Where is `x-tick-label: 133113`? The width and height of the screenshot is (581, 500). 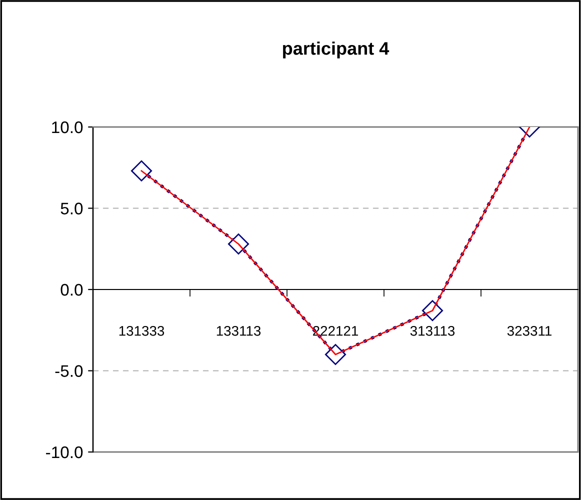 x-tick-label: 133113 is located at coordinates (238, 331).